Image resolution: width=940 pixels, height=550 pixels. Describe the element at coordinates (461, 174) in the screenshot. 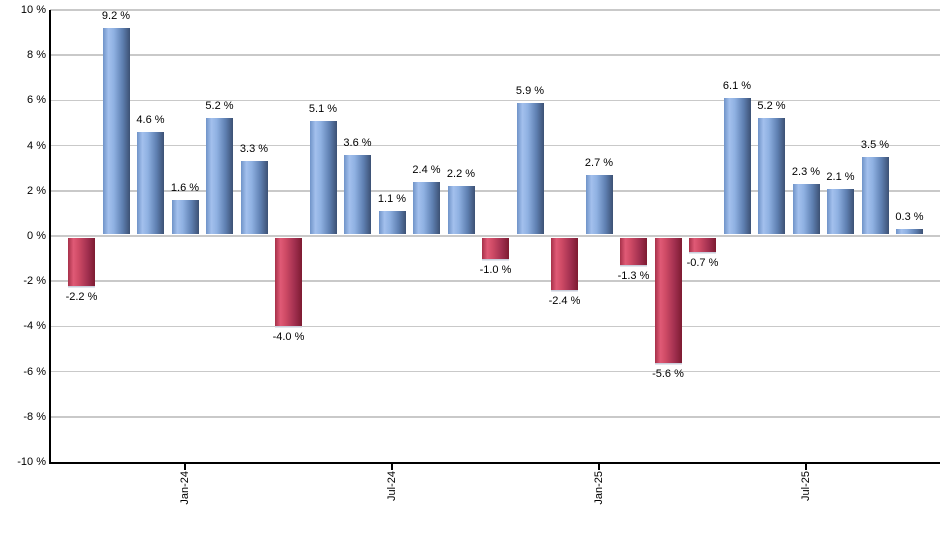

I see `bar-value-label: 2.2 %` at that location.